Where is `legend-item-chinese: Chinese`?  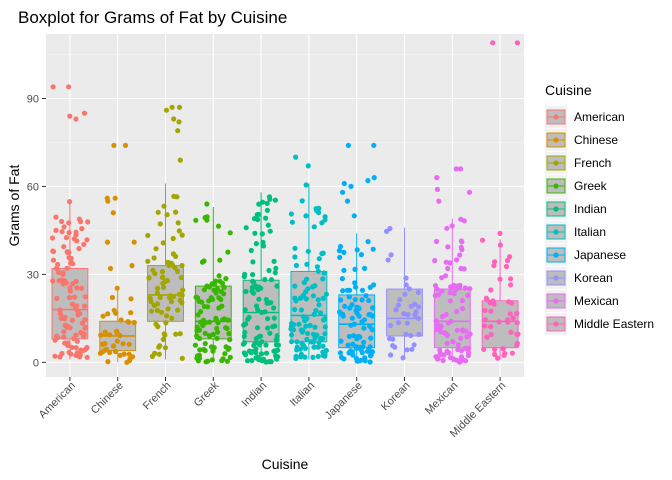 legend-item-chinese: Chinese is located at coordinates (581, 140).